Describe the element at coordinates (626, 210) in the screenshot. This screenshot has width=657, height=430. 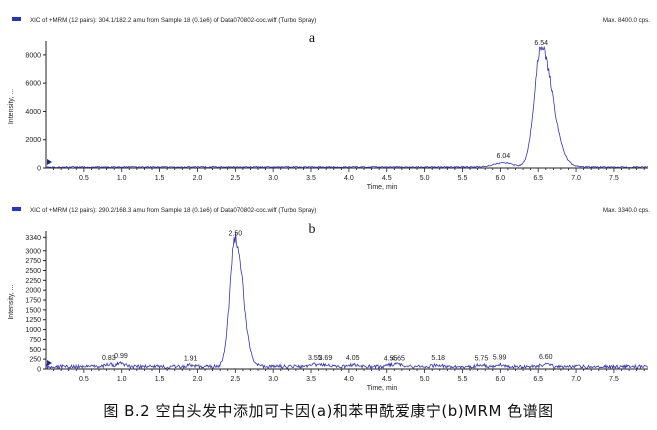
I see `max-intensity-label: Max. 3340.0 cps.` at that location.